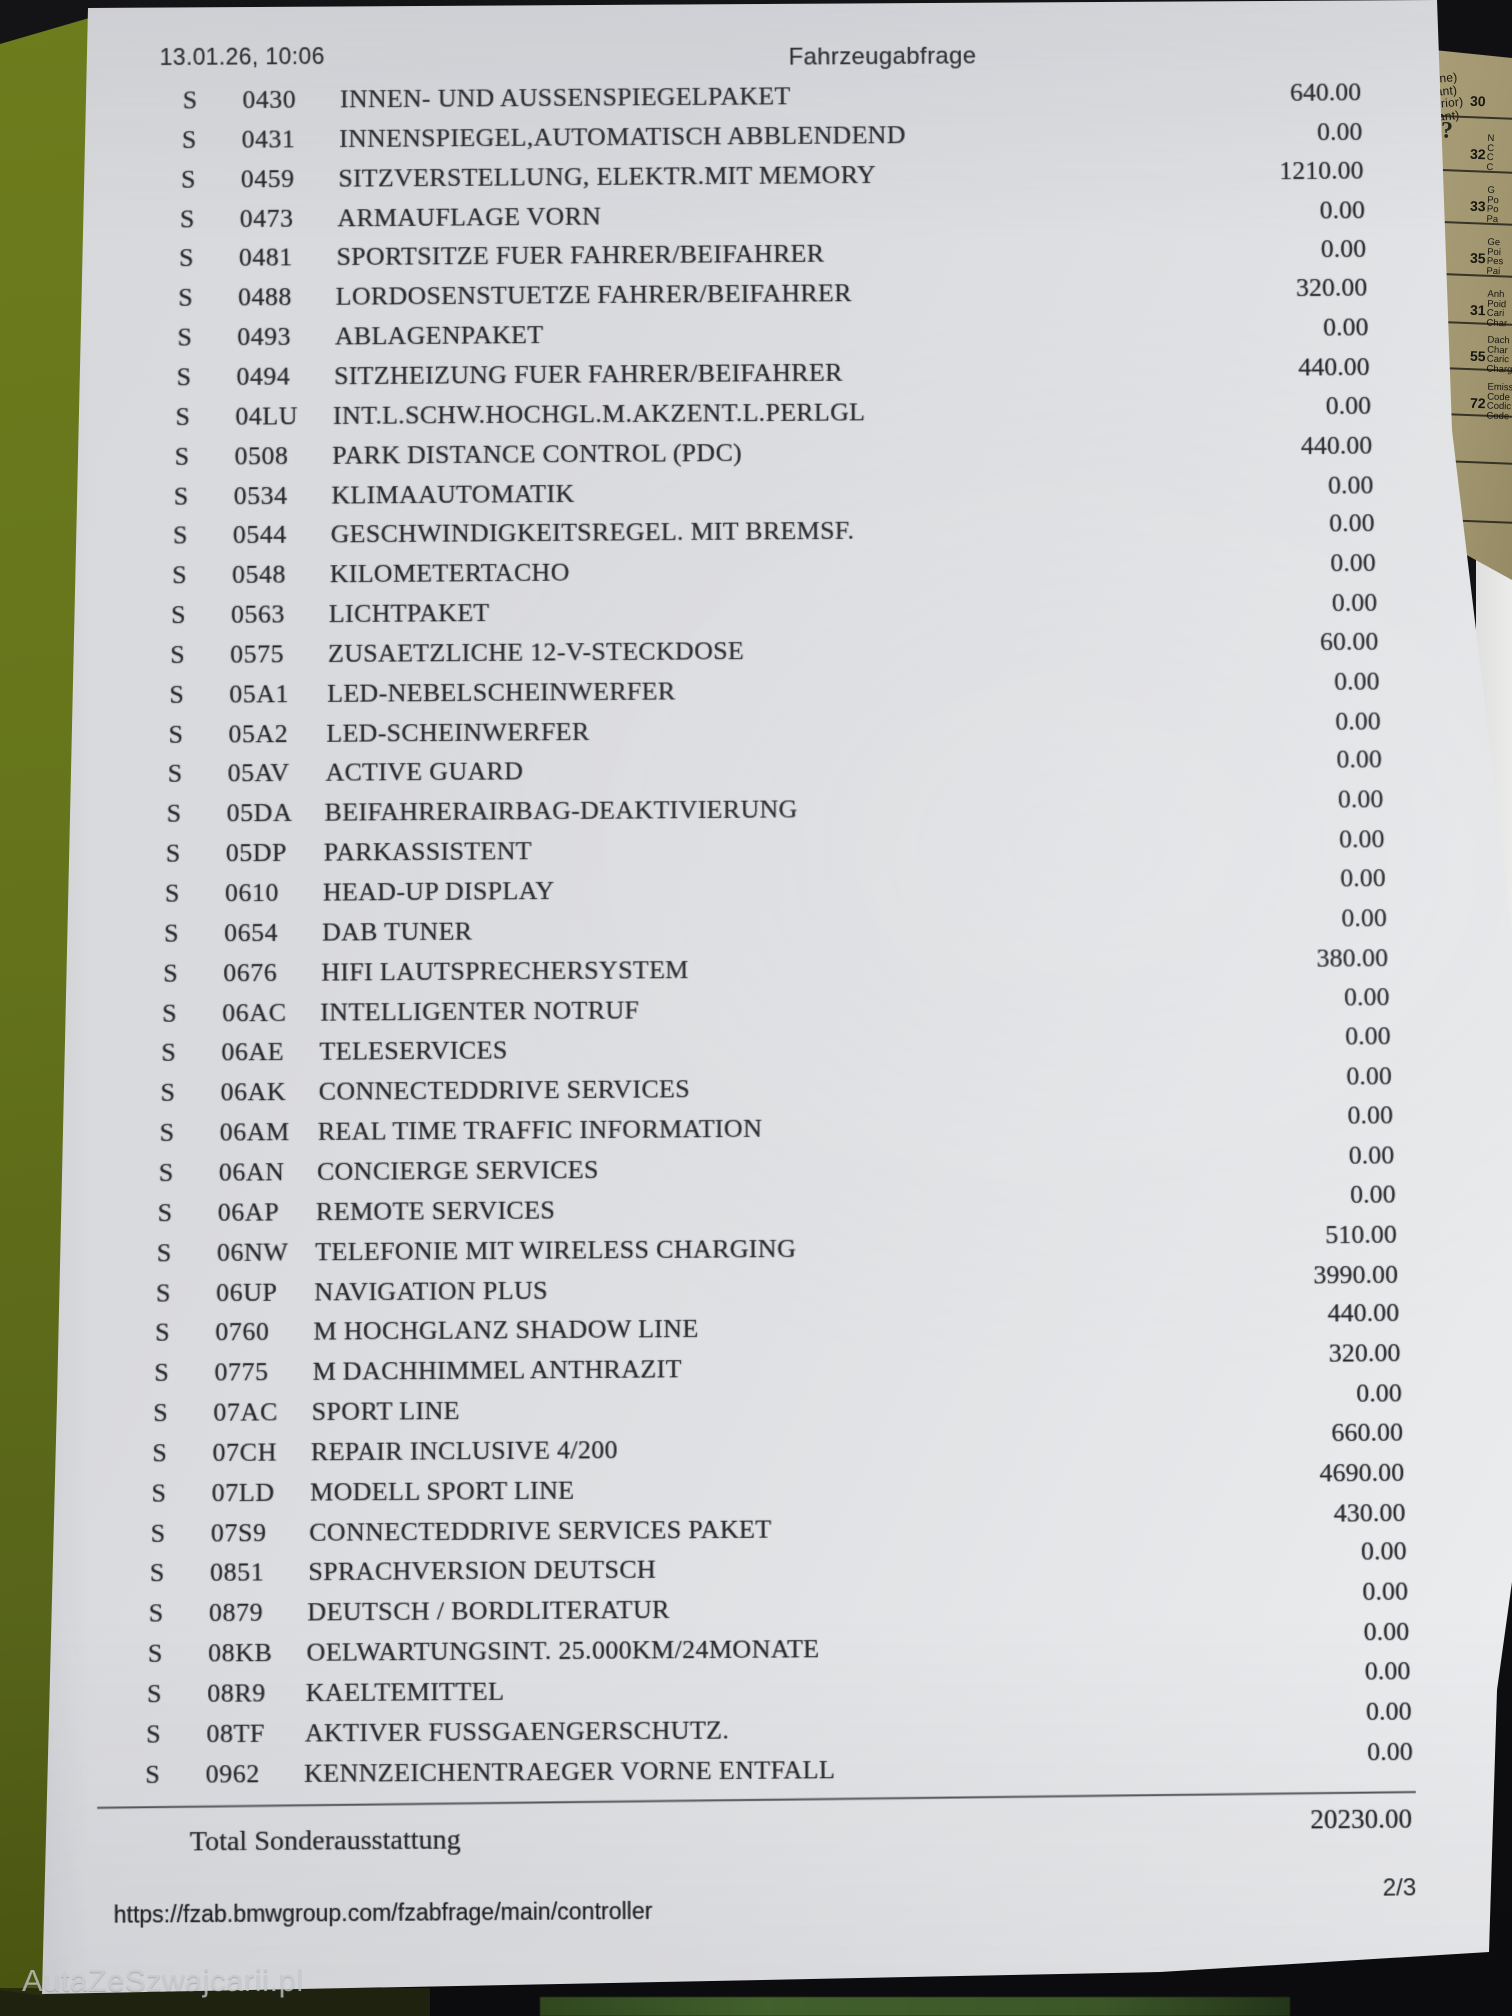 This screenshot has height=2016, width=1512. What do you see at coordinates (265, 257) in the screenshot?
I see `row-option-code: 0481` at bounding box center [265, 257].